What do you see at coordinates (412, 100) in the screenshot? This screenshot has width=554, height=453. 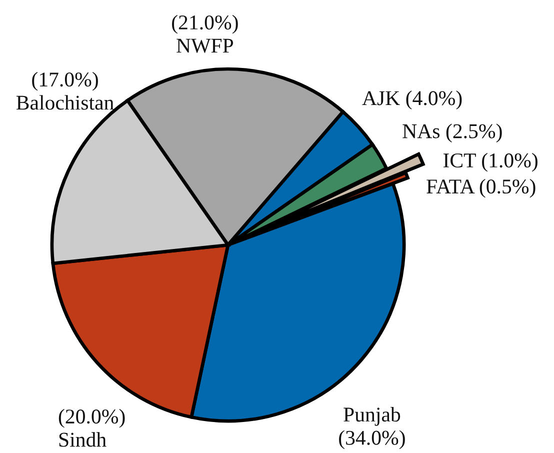 I see `slice-label: AJK (4.0%)` at bounding box center [412, 100].